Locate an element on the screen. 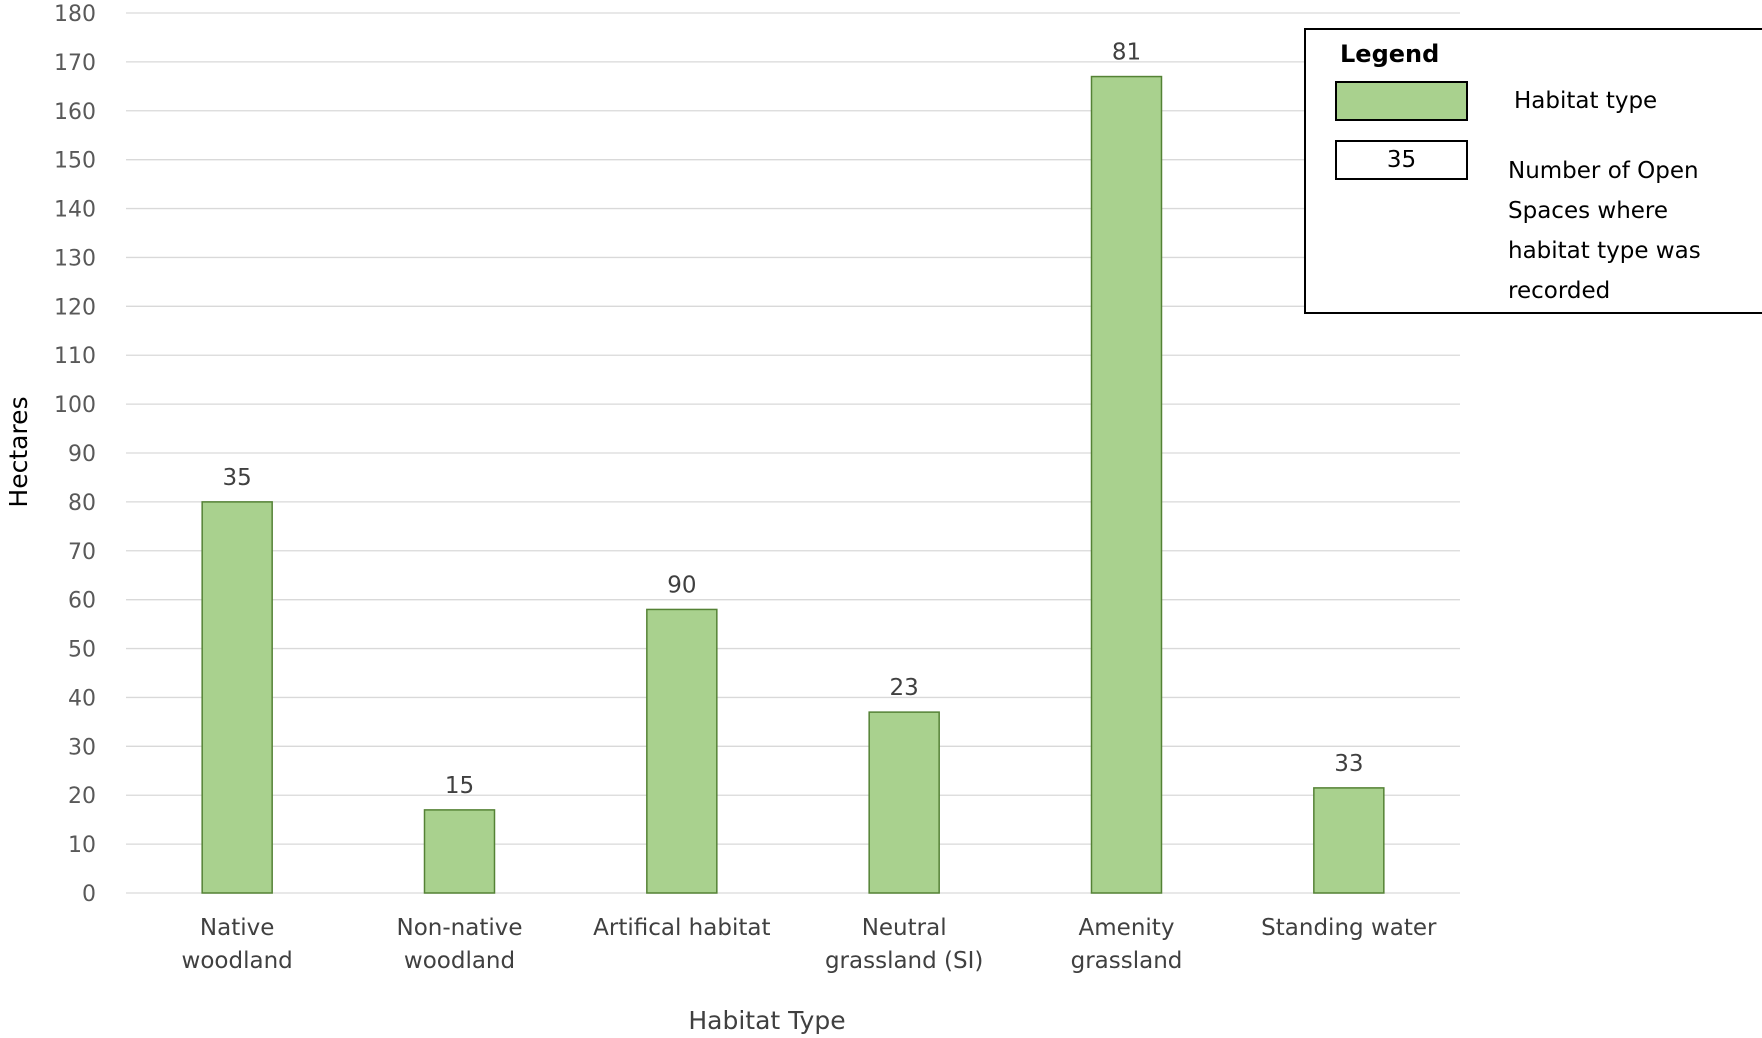  legend-count-sample: 35 is located at coordinates (1401, 160).